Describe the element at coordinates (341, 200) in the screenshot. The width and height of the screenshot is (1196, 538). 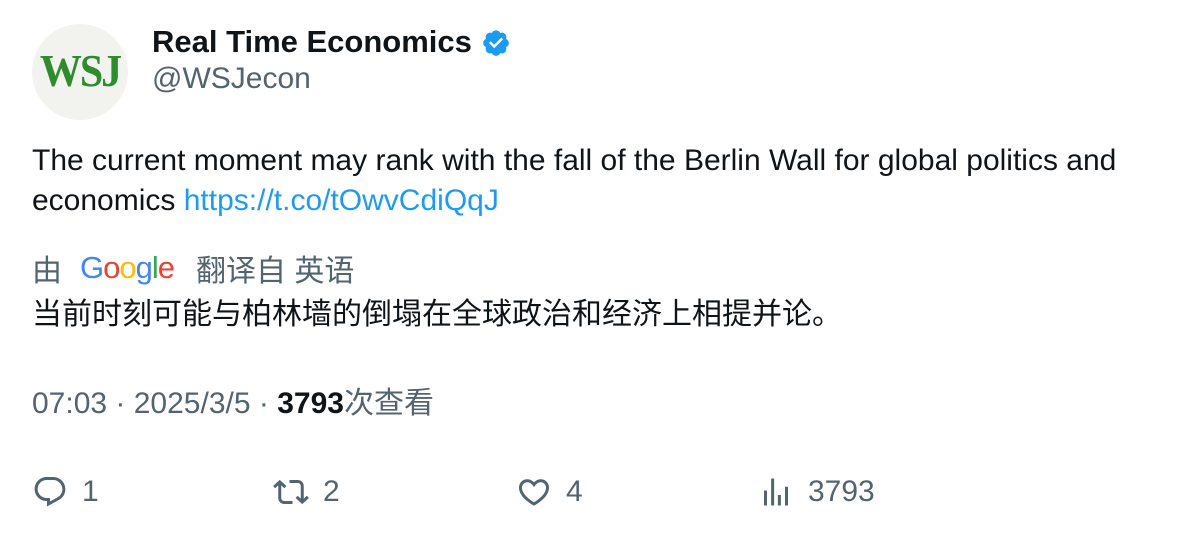
I see `tweet-link: https://t.co/tOwvCdiQqJ` at that location.